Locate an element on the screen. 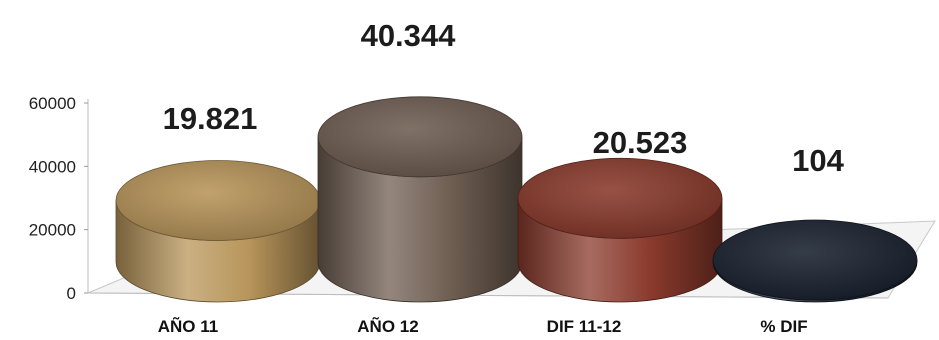  category-label: AÑO 12 is located at coordinates (387, 326).